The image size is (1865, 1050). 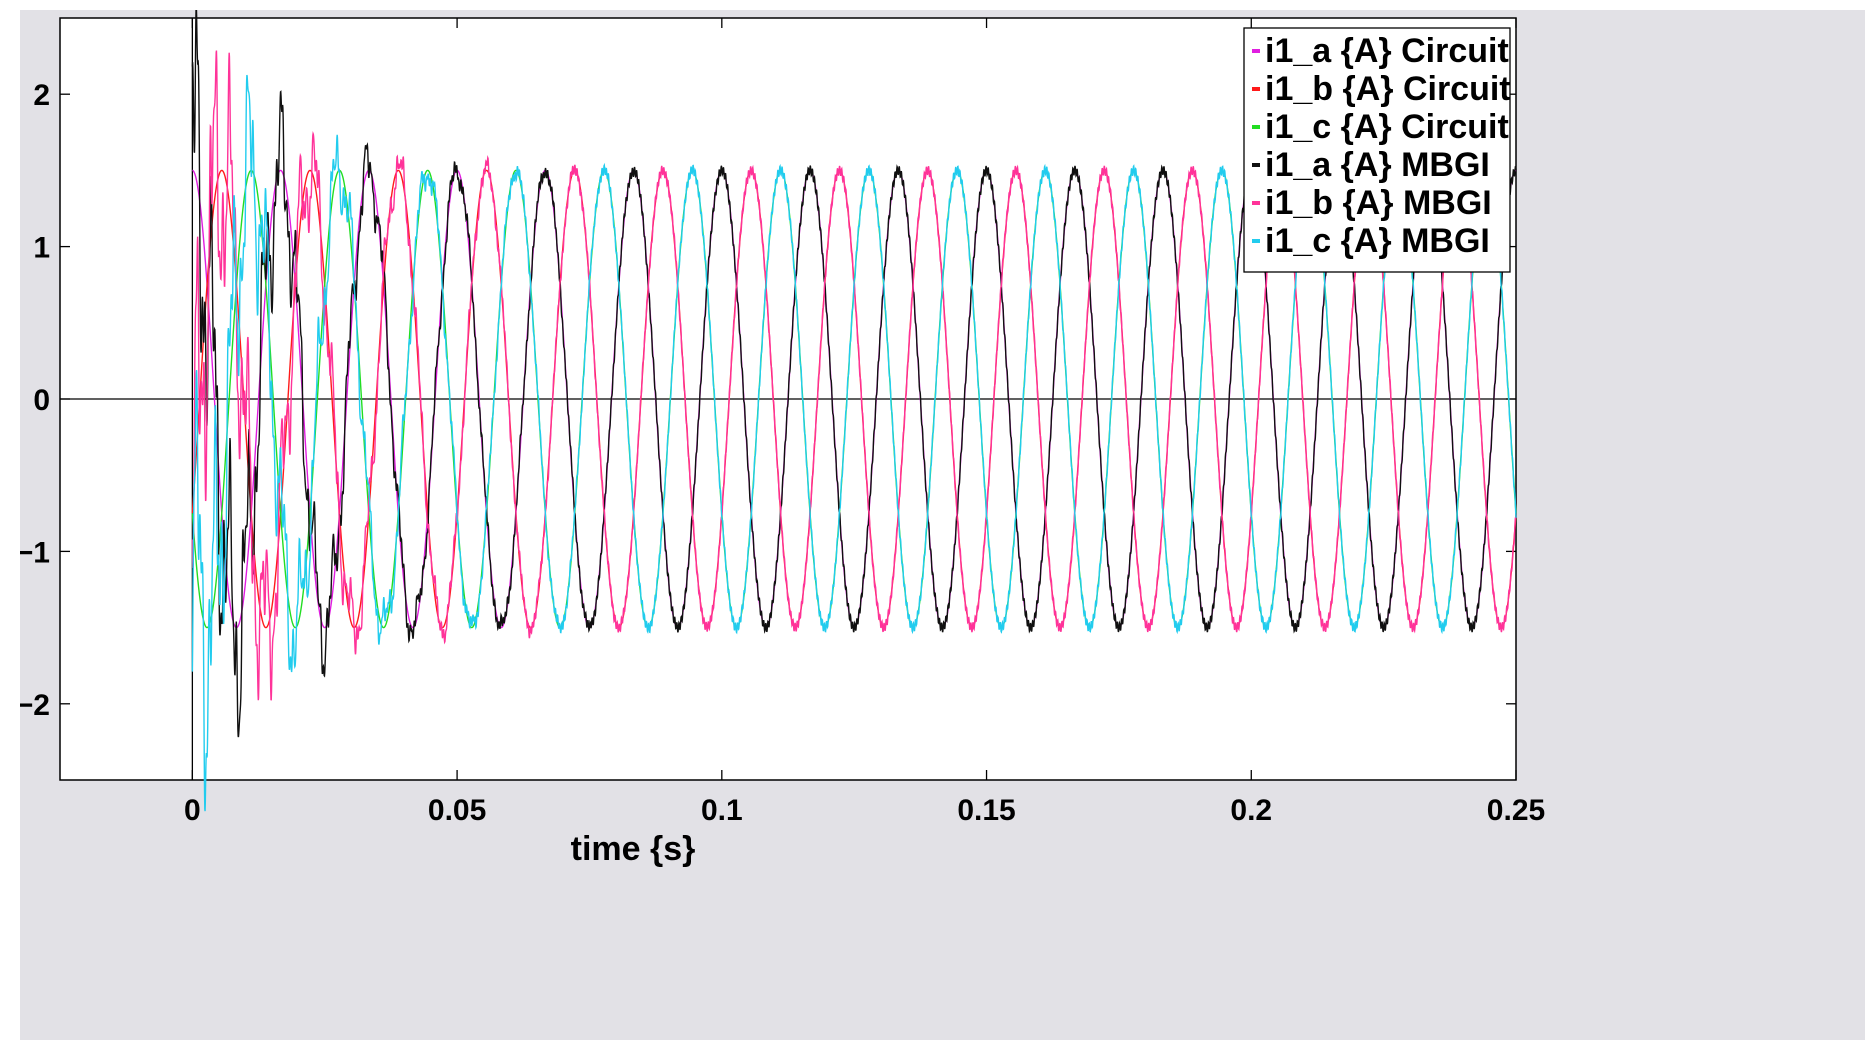 What do you see at coordinates (41, 248) in the screenshot?
I see `y-tick-label: 1` at bounding box center [41, 248].